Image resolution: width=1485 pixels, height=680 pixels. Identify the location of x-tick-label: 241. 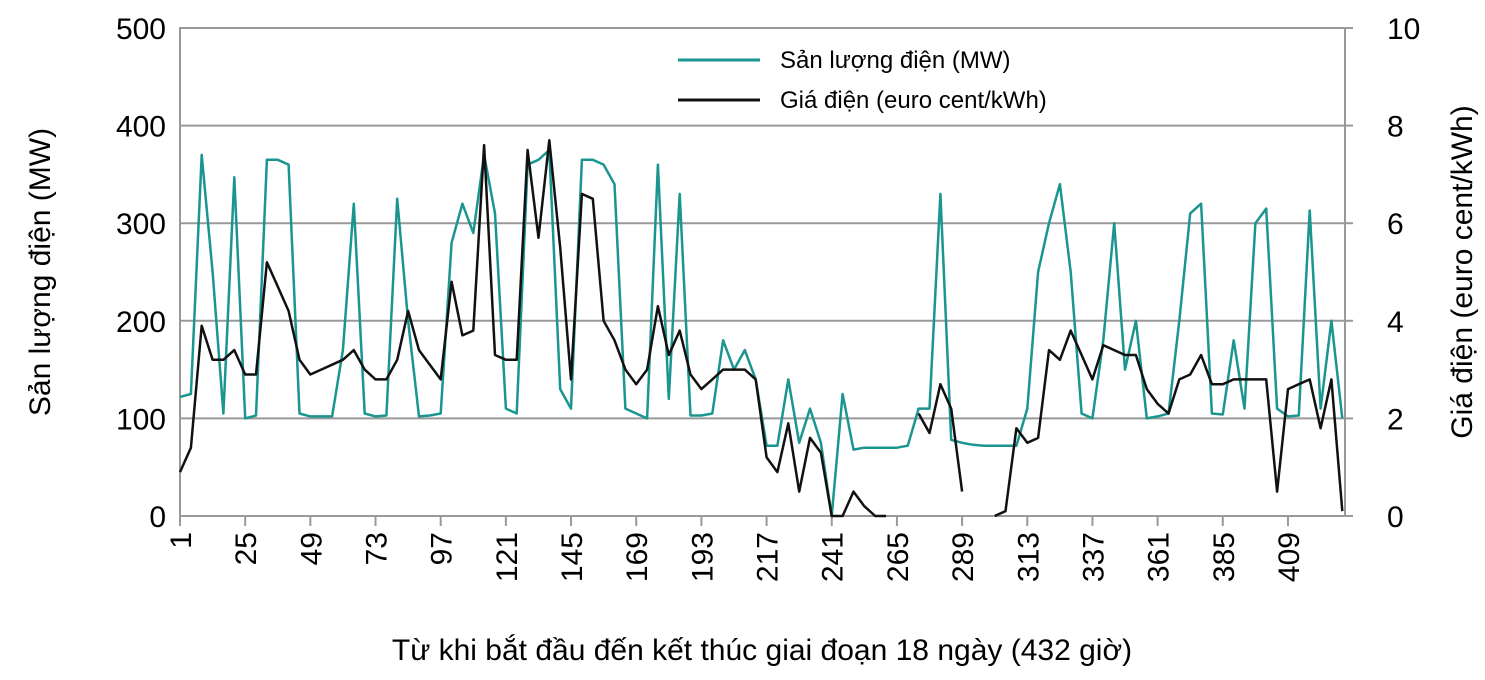
(833, 557).